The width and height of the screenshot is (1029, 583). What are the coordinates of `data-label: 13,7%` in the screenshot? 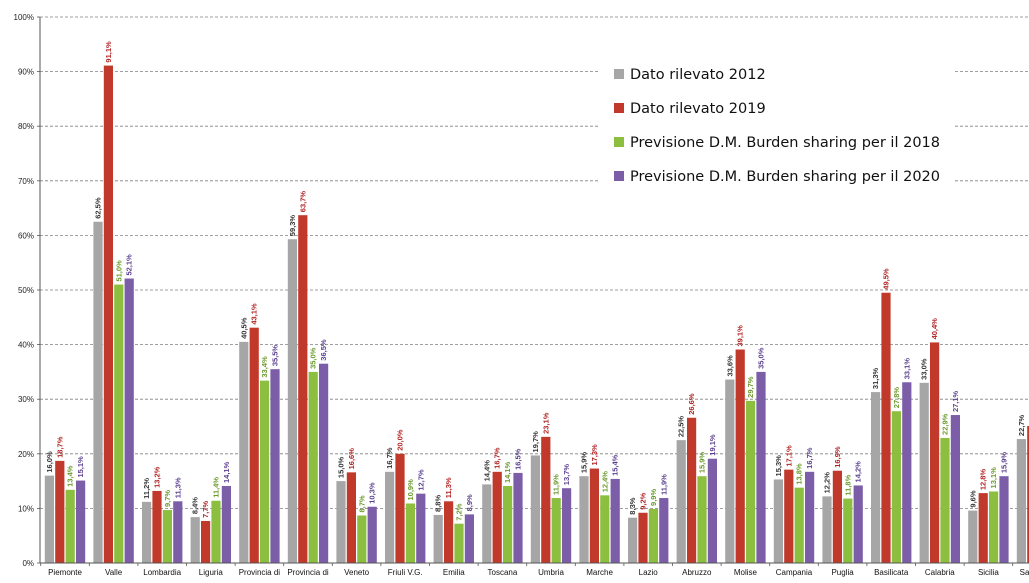 It's located at (566, 475).